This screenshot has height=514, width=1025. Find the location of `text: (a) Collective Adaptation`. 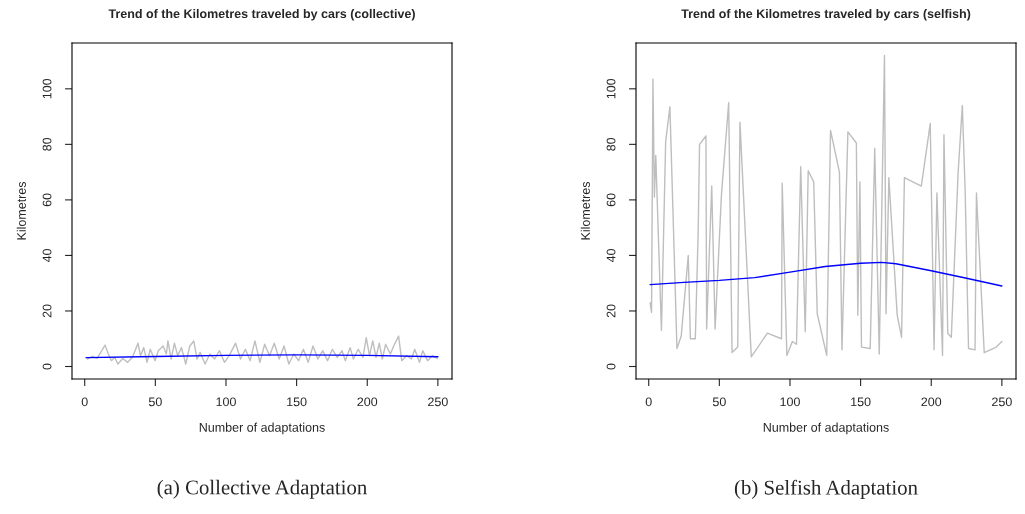

text: (a) Collective Adaptation is located at coordinates (262, 489).